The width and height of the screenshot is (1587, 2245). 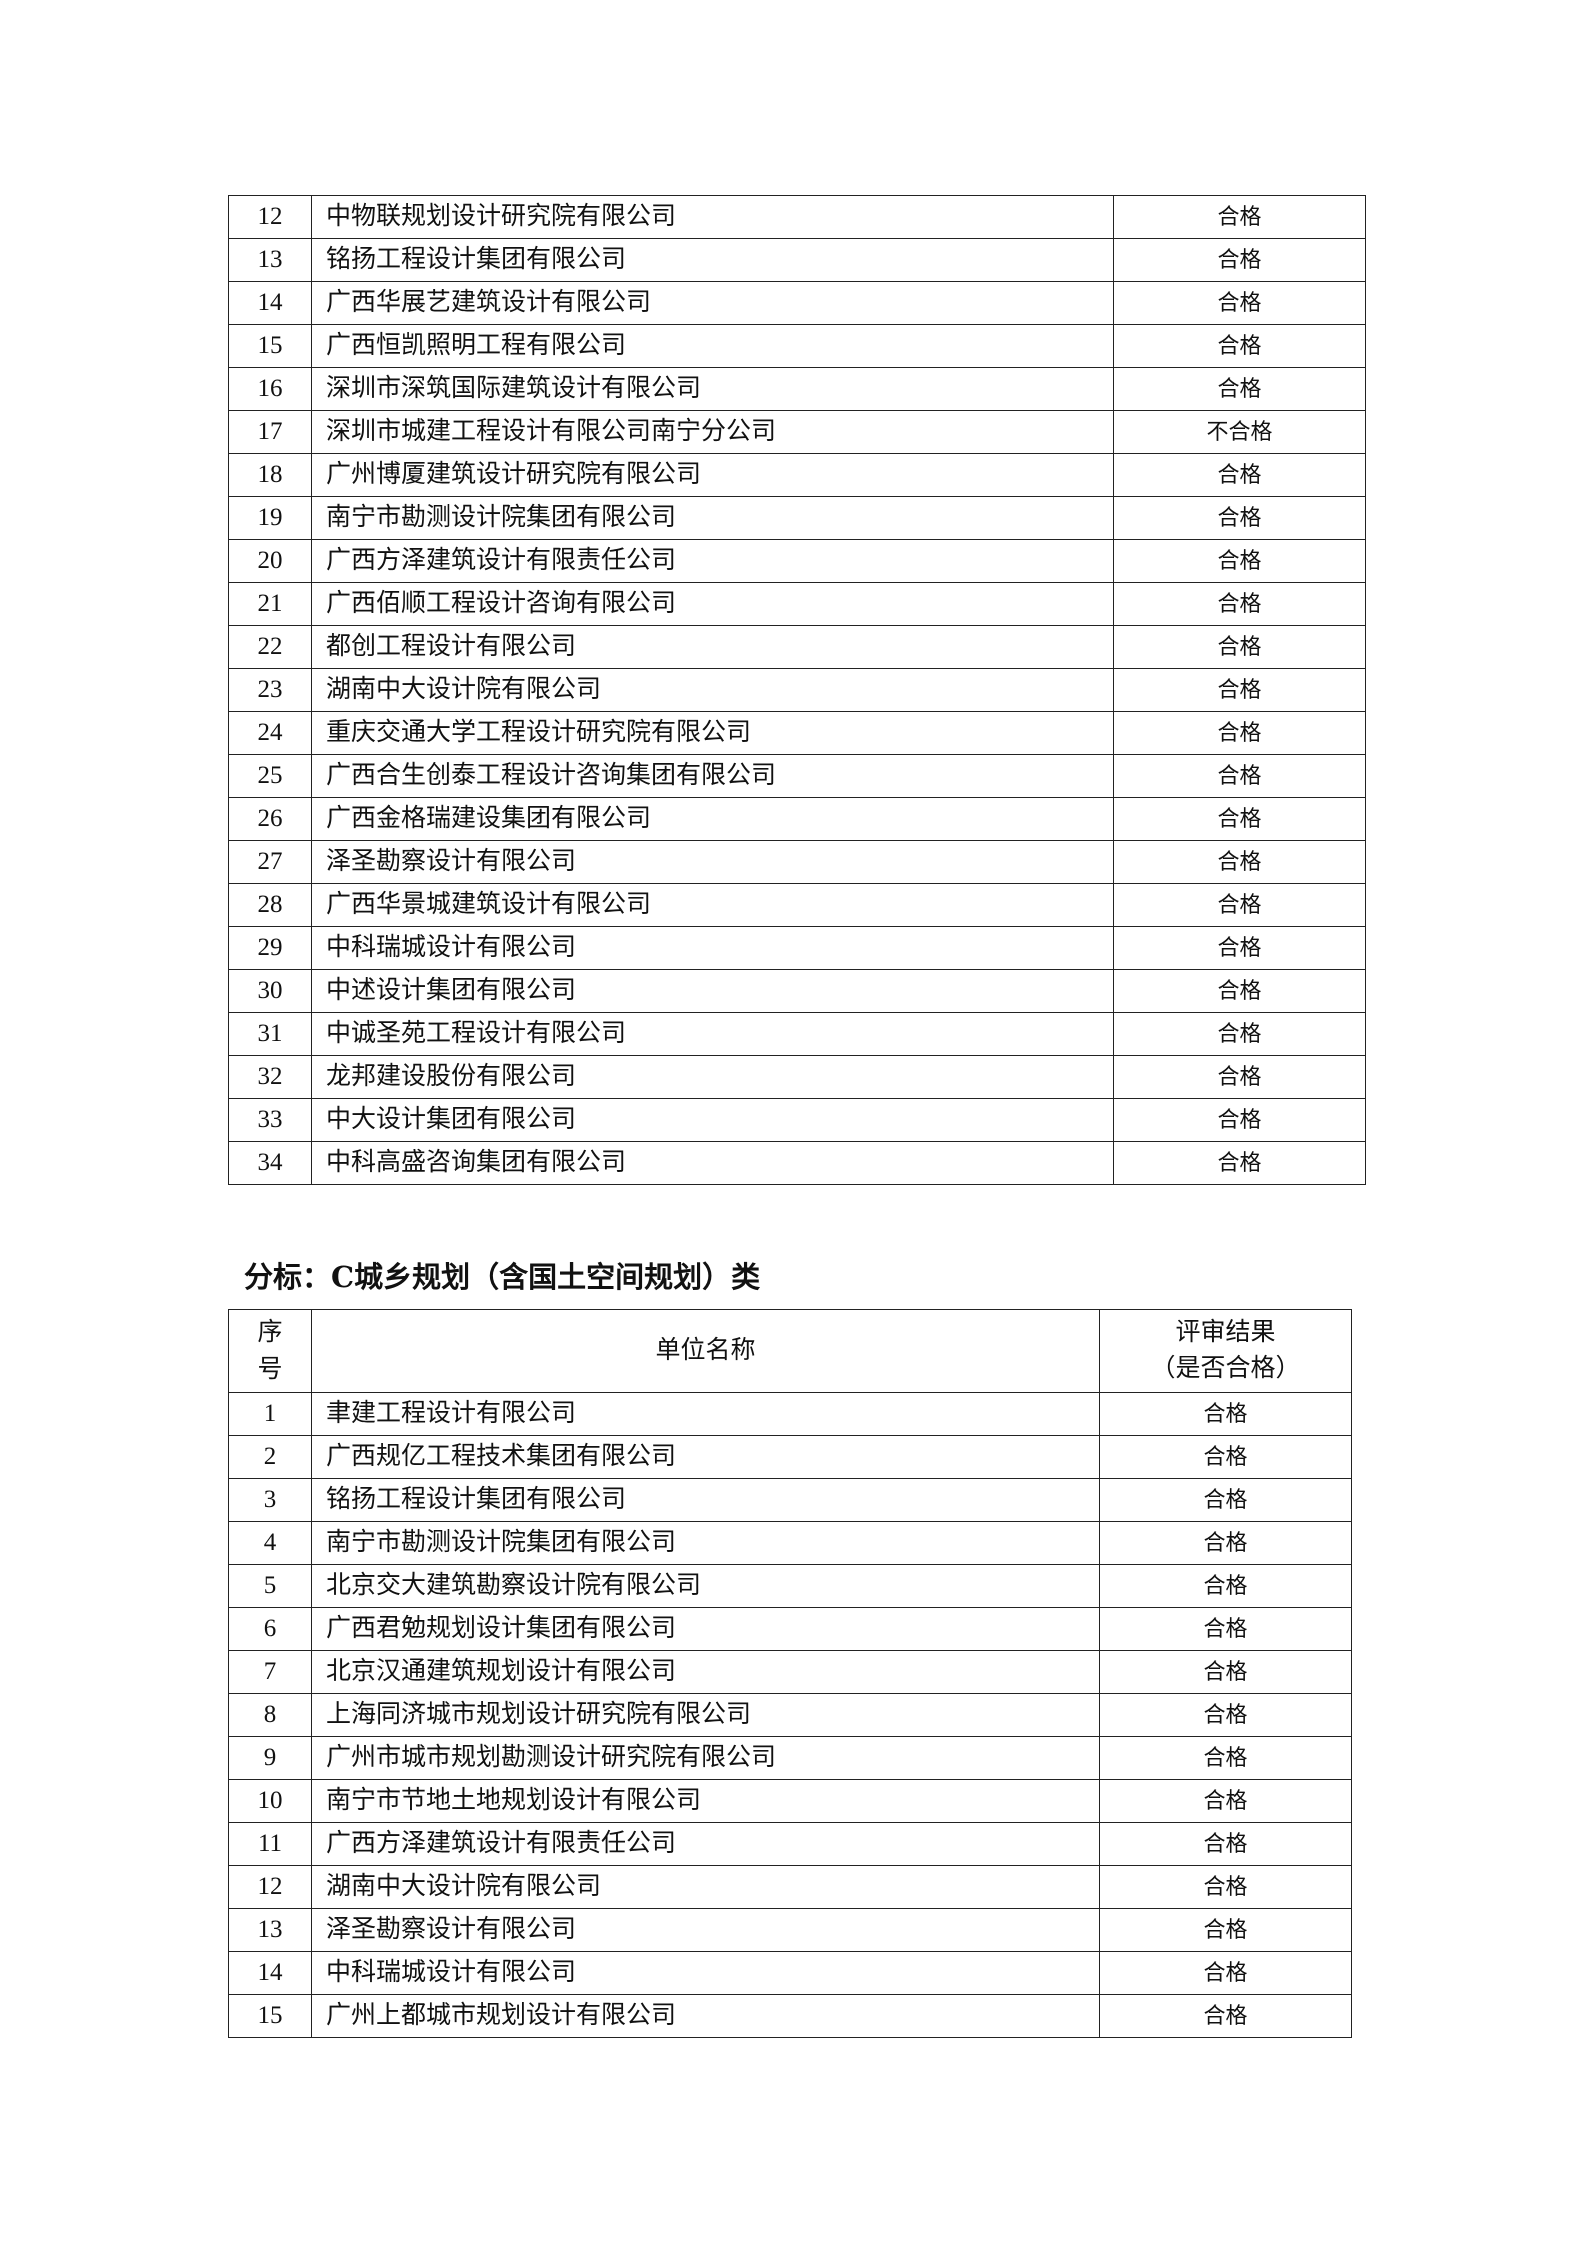 What do you see at coordinates (712, 346) in the screenshot?
I see `company-name: 广西恒凯照明工程有限公司` at bounding box center [712, 346].